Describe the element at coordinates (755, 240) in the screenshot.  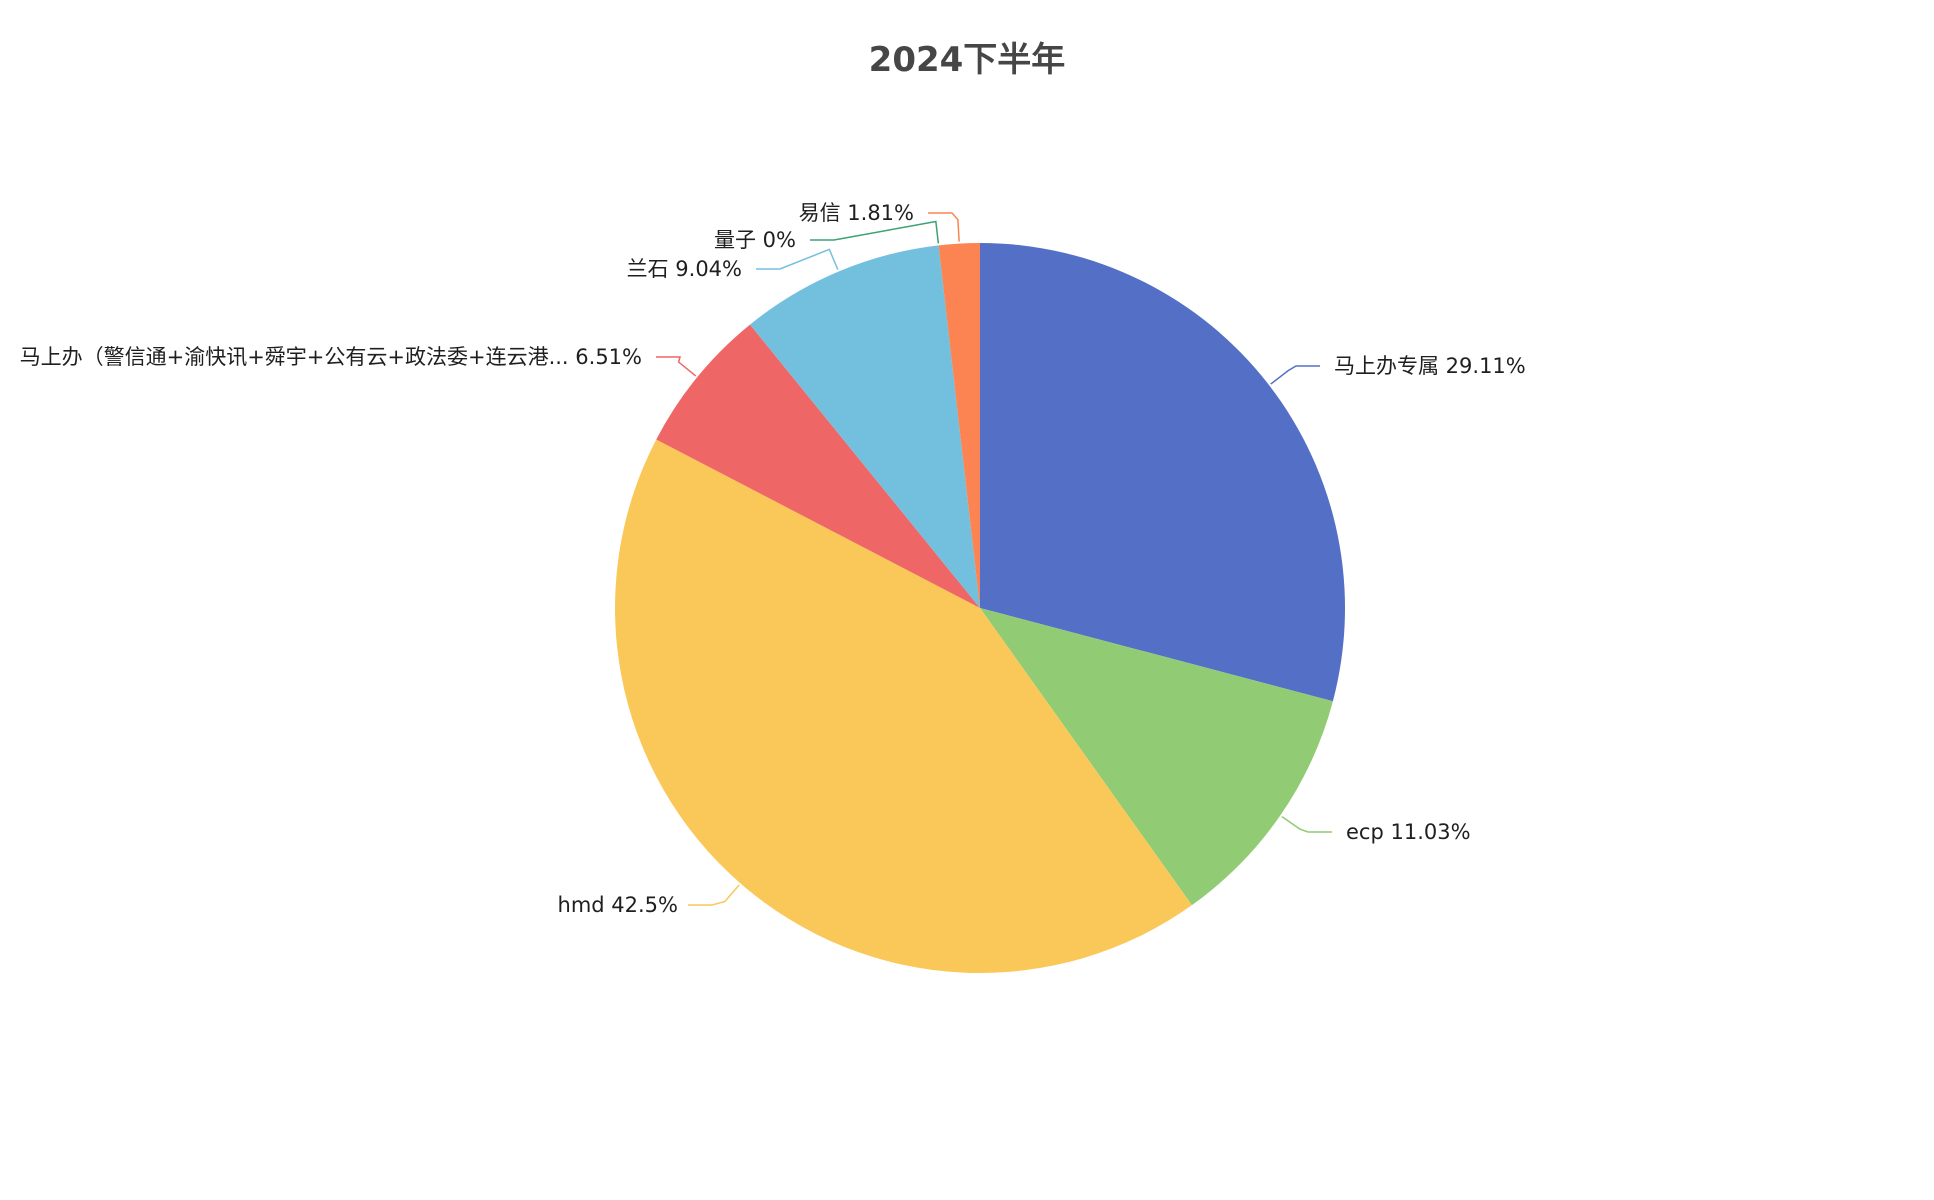
I see `slice-label: 量子 0%` at that location.